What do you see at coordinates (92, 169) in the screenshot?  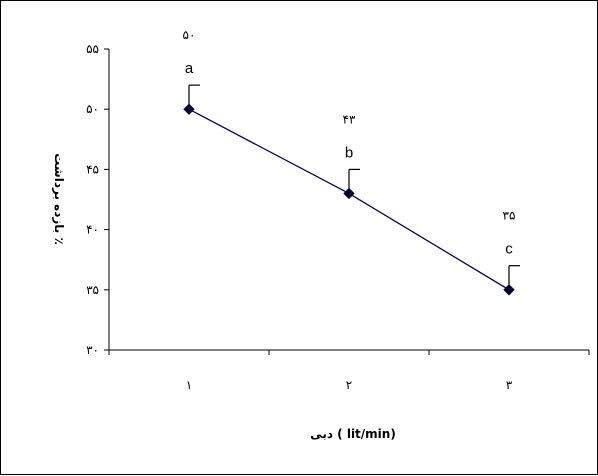 I see `y-tick-label: ۴۵` at bounding box center [92, 169].